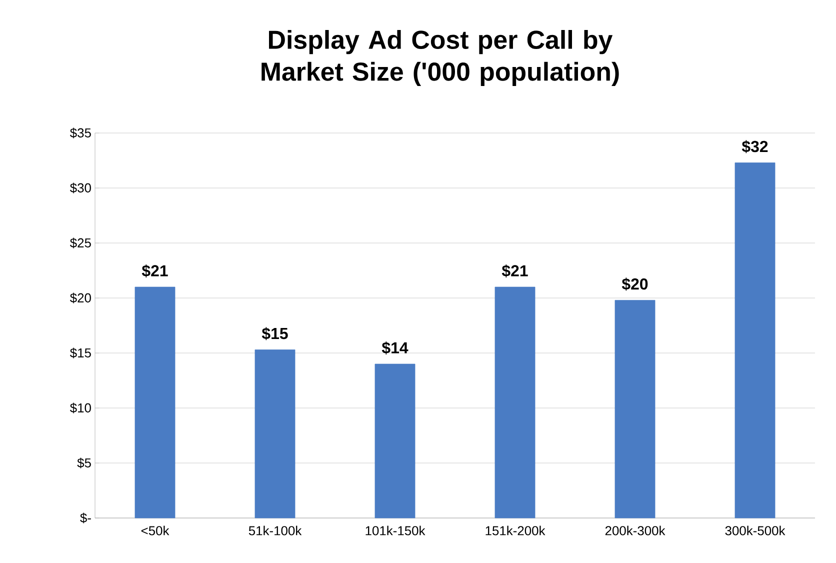  What do you see at coordinates (635, 284) in the screenshot?
I see `data-label: $20` at bounding box center [635, 284].